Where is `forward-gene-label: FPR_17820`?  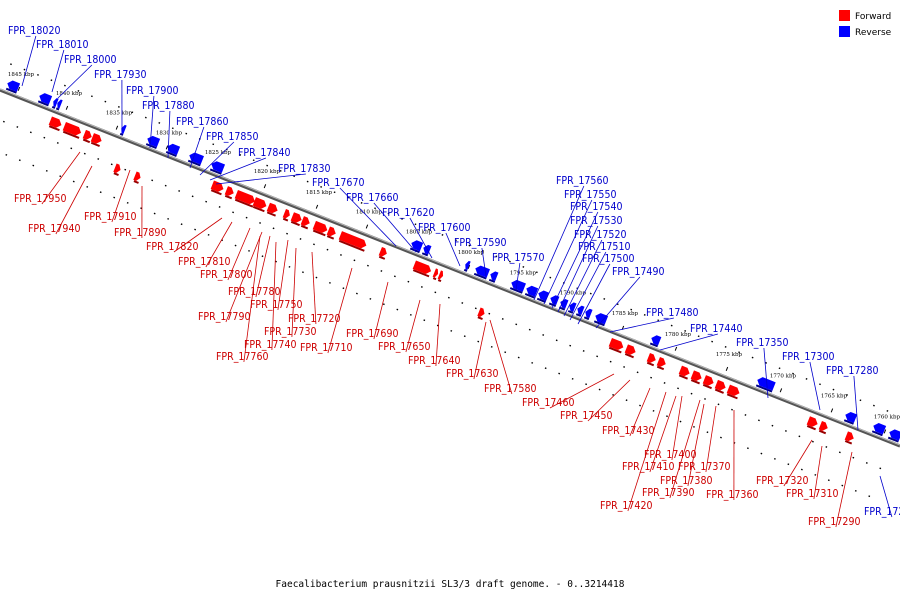 forward-gene-label: FPR_17820 is located at coordinates (172, 247).